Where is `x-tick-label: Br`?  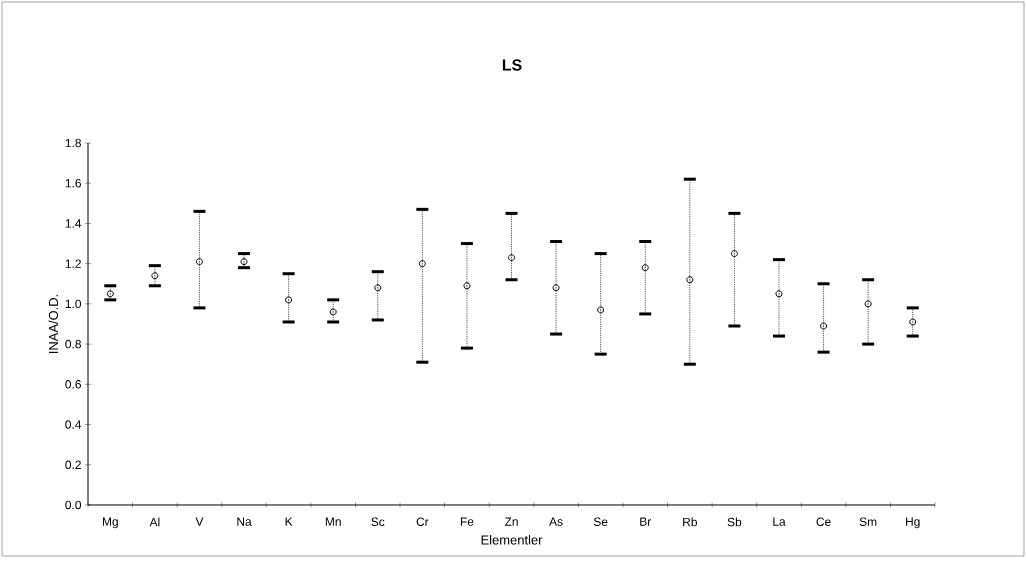 x-tick-label: Br is located at coordinates (646, 521).